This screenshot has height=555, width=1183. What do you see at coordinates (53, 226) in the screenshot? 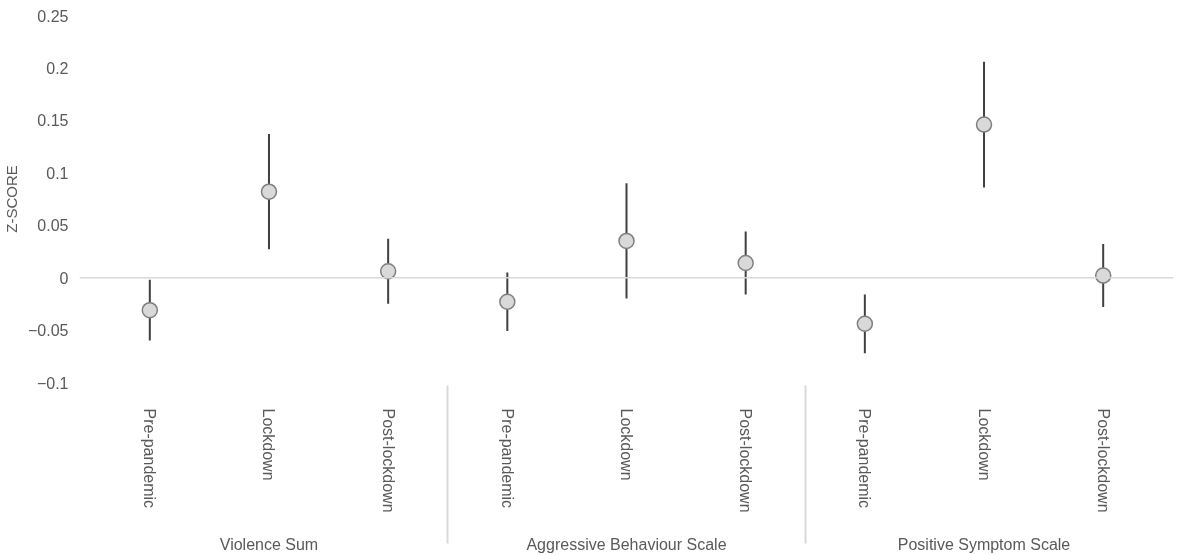
I see `y-tick-label: 0.05` at bounding box center [53, 226].